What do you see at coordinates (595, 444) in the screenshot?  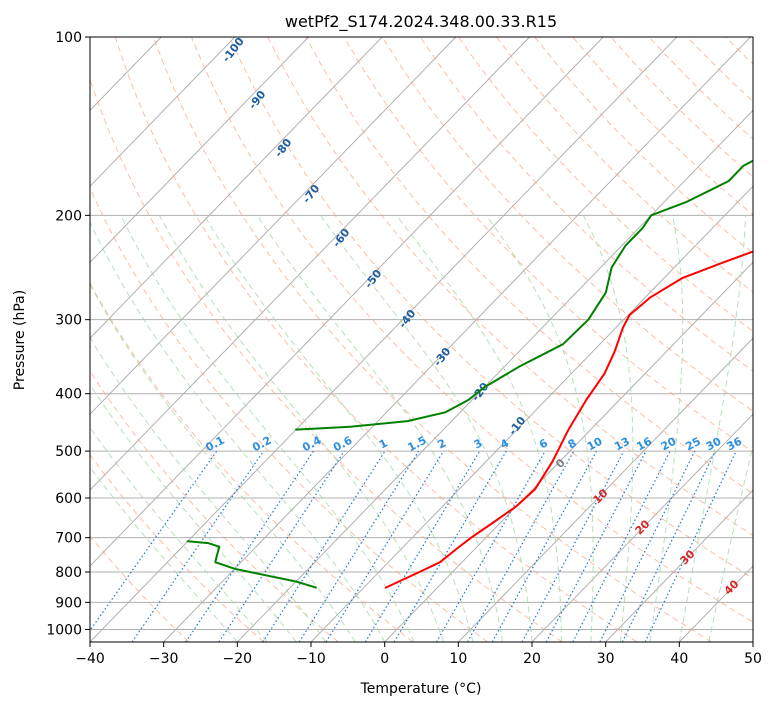 I see `mixing-ratio-label: 10` at bounding box center [595, 444].